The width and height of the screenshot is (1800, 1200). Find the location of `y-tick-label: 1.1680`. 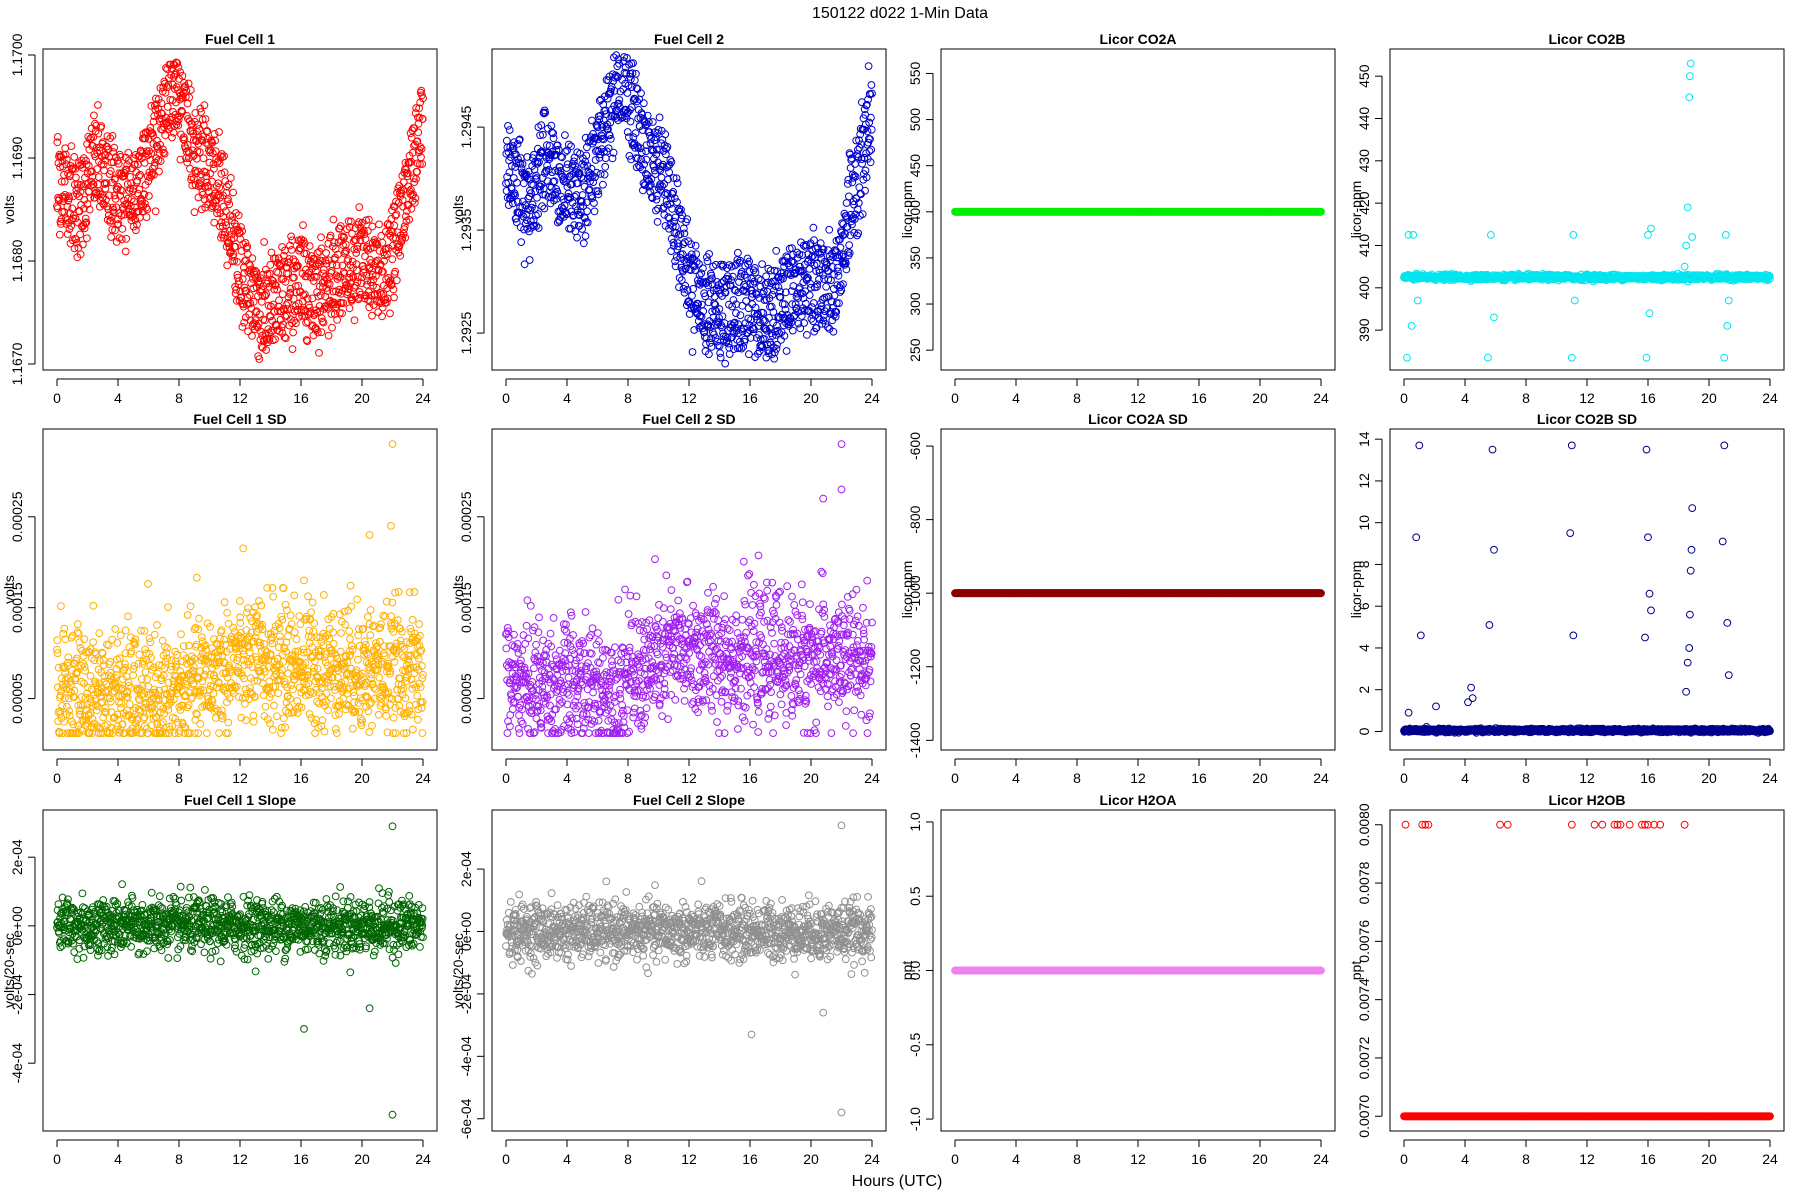

y-tick-label: 1.1680 is located at coordinates (17, 260).